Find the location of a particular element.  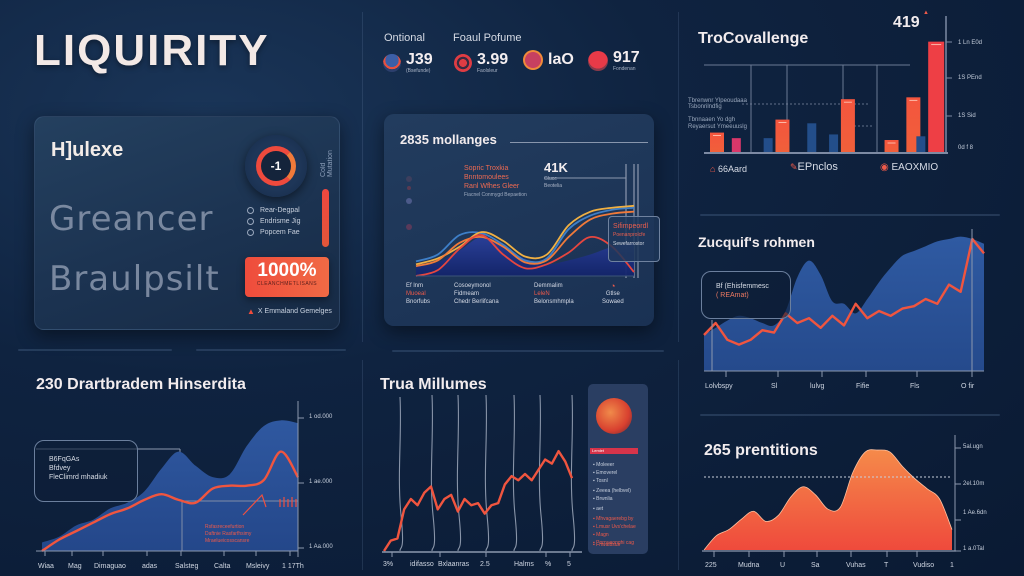

prentitions-chart is located at coordinates (831, 496).